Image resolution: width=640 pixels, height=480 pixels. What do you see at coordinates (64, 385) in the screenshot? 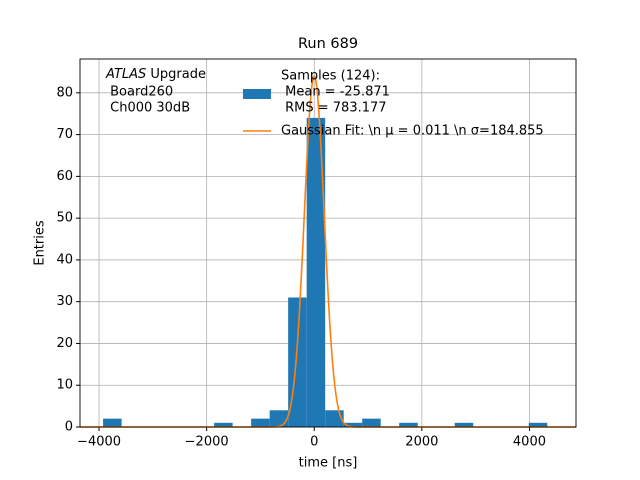
I see `y-tick-label: 10` at bounding box center [64, 385].